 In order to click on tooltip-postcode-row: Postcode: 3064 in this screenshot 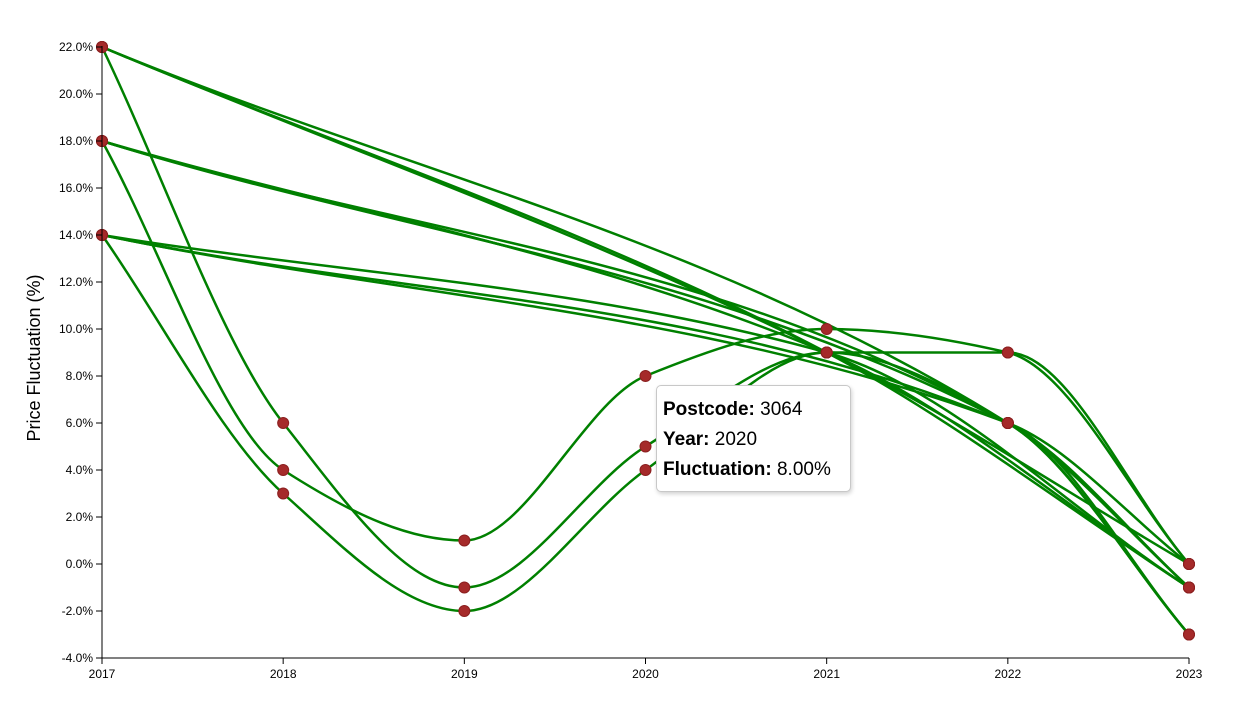, I will do `click(753, 410)`.